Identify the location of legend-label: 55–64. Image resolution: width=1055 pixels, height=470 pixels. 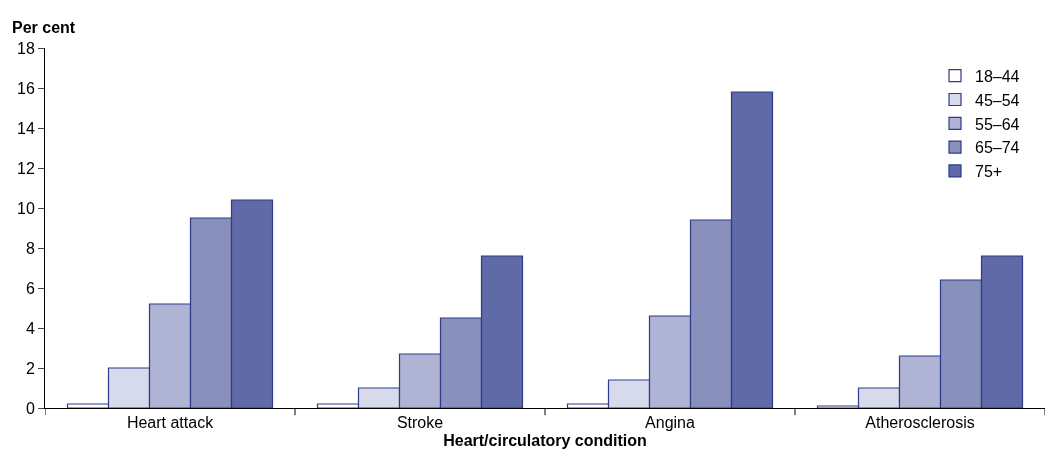
(997, 124).